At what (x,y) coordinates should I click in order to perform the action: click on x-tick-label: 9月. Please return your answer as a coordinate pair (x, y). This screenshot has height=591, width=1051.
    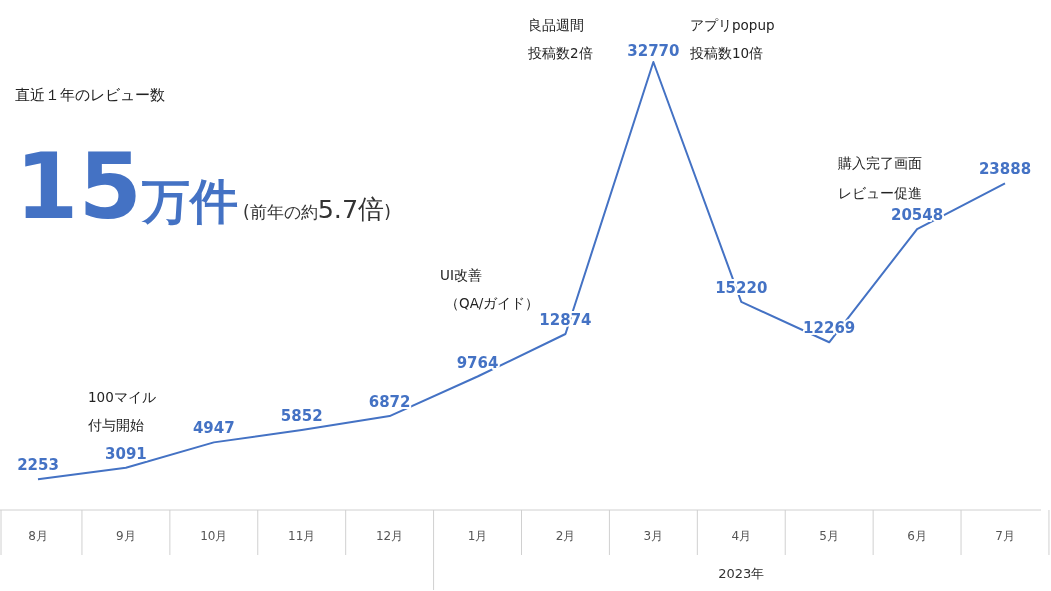
    Looking at the image, I should click on (126, 536).